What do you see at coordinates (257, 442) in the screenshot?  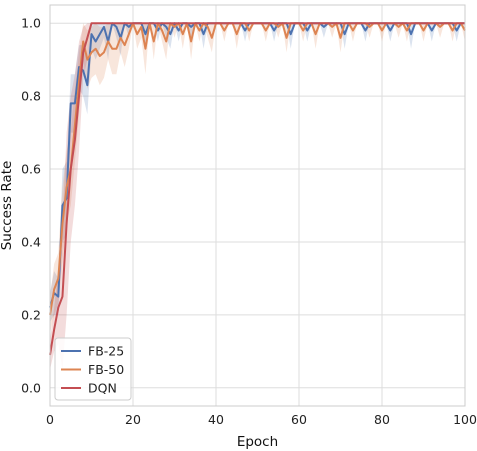 I see `x-axis-title: Epoch` at bounding box center [257, 442].